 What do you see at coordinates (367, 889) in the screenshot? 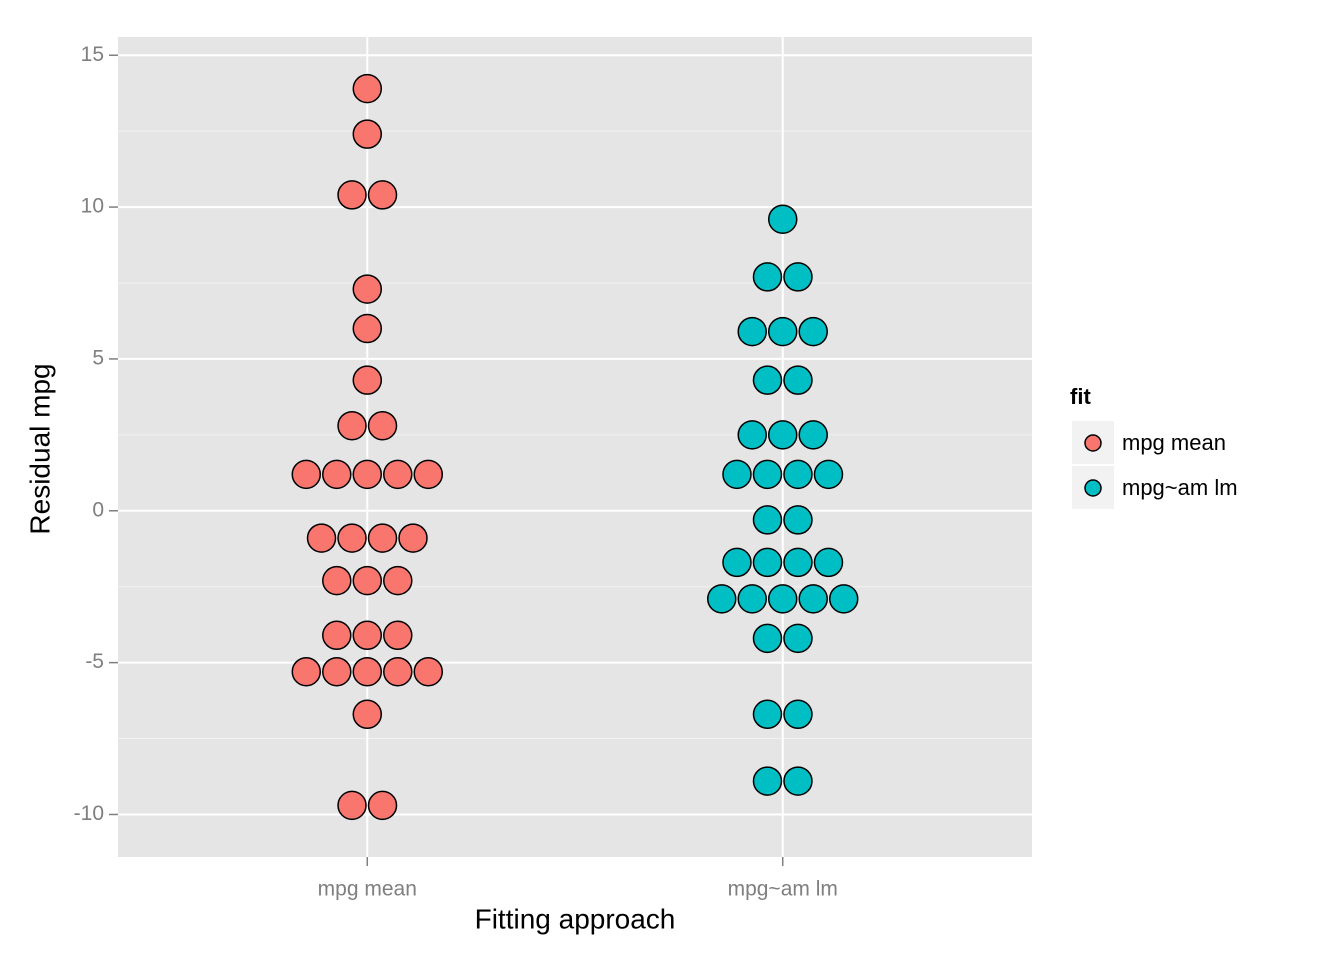
I see `x-tick-label: mpg mean` at bounding box center [367, 889].